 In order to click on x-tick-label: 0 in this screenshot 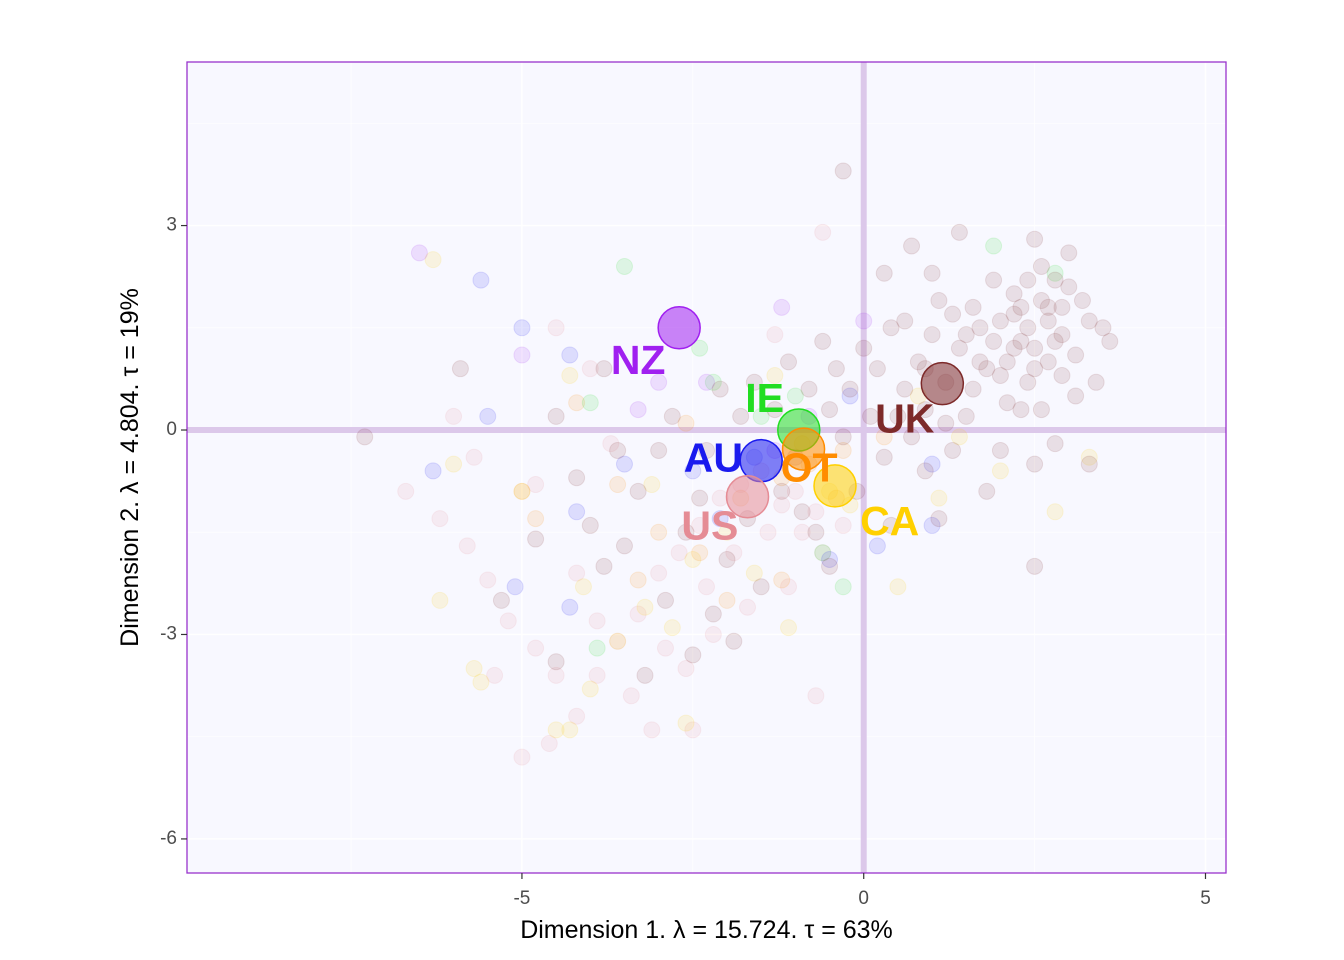, I will do `click(863, 898)`.